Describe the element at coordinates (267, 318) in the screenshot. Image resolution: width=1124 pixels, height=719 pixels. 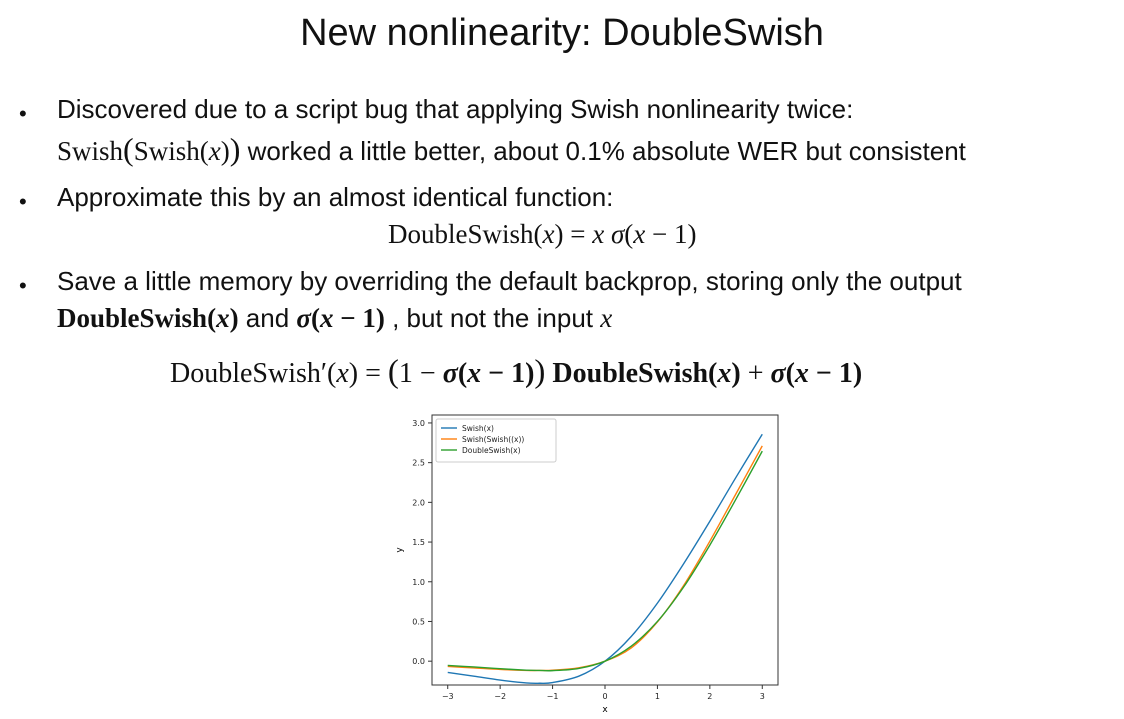
I see `bullet-3-and: and` at that location.